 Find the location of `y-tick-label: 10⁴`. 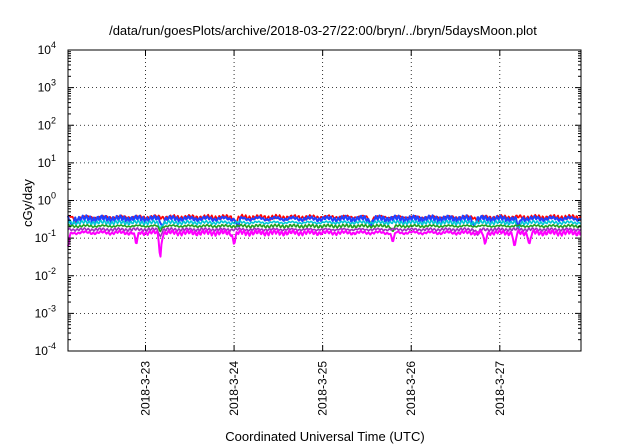

y-tick-label: 10⁴ is located at coordinates (47, 48).